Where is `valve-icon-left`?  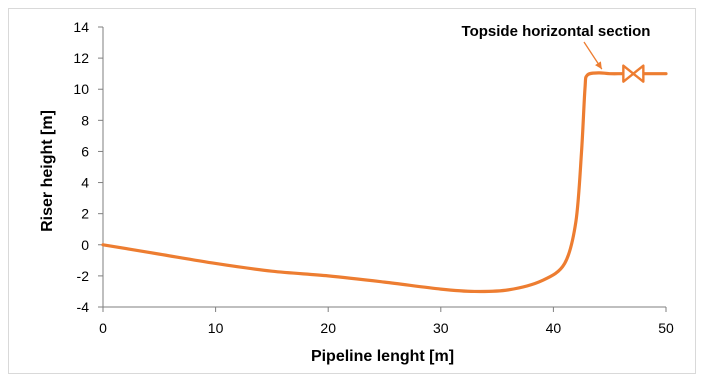 valve-icon-left is located at coordinates (628, 73).